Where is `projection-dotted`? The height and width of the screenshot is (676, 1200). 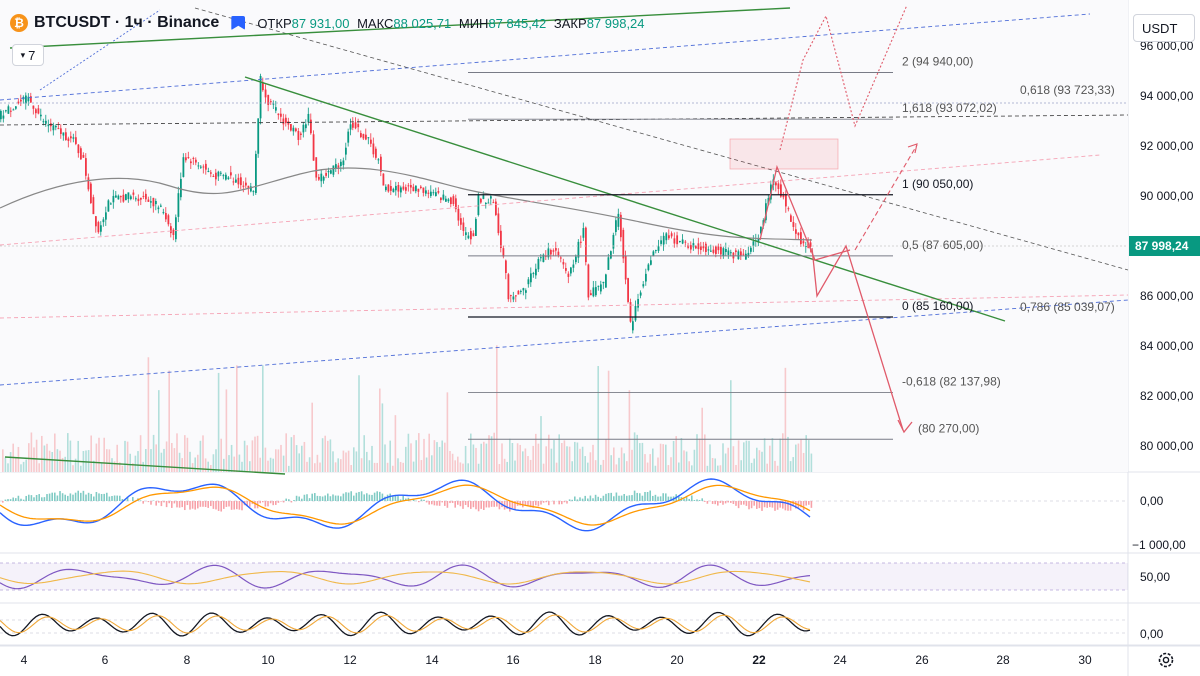
projection-dotted is located at coordinates (843, 77).